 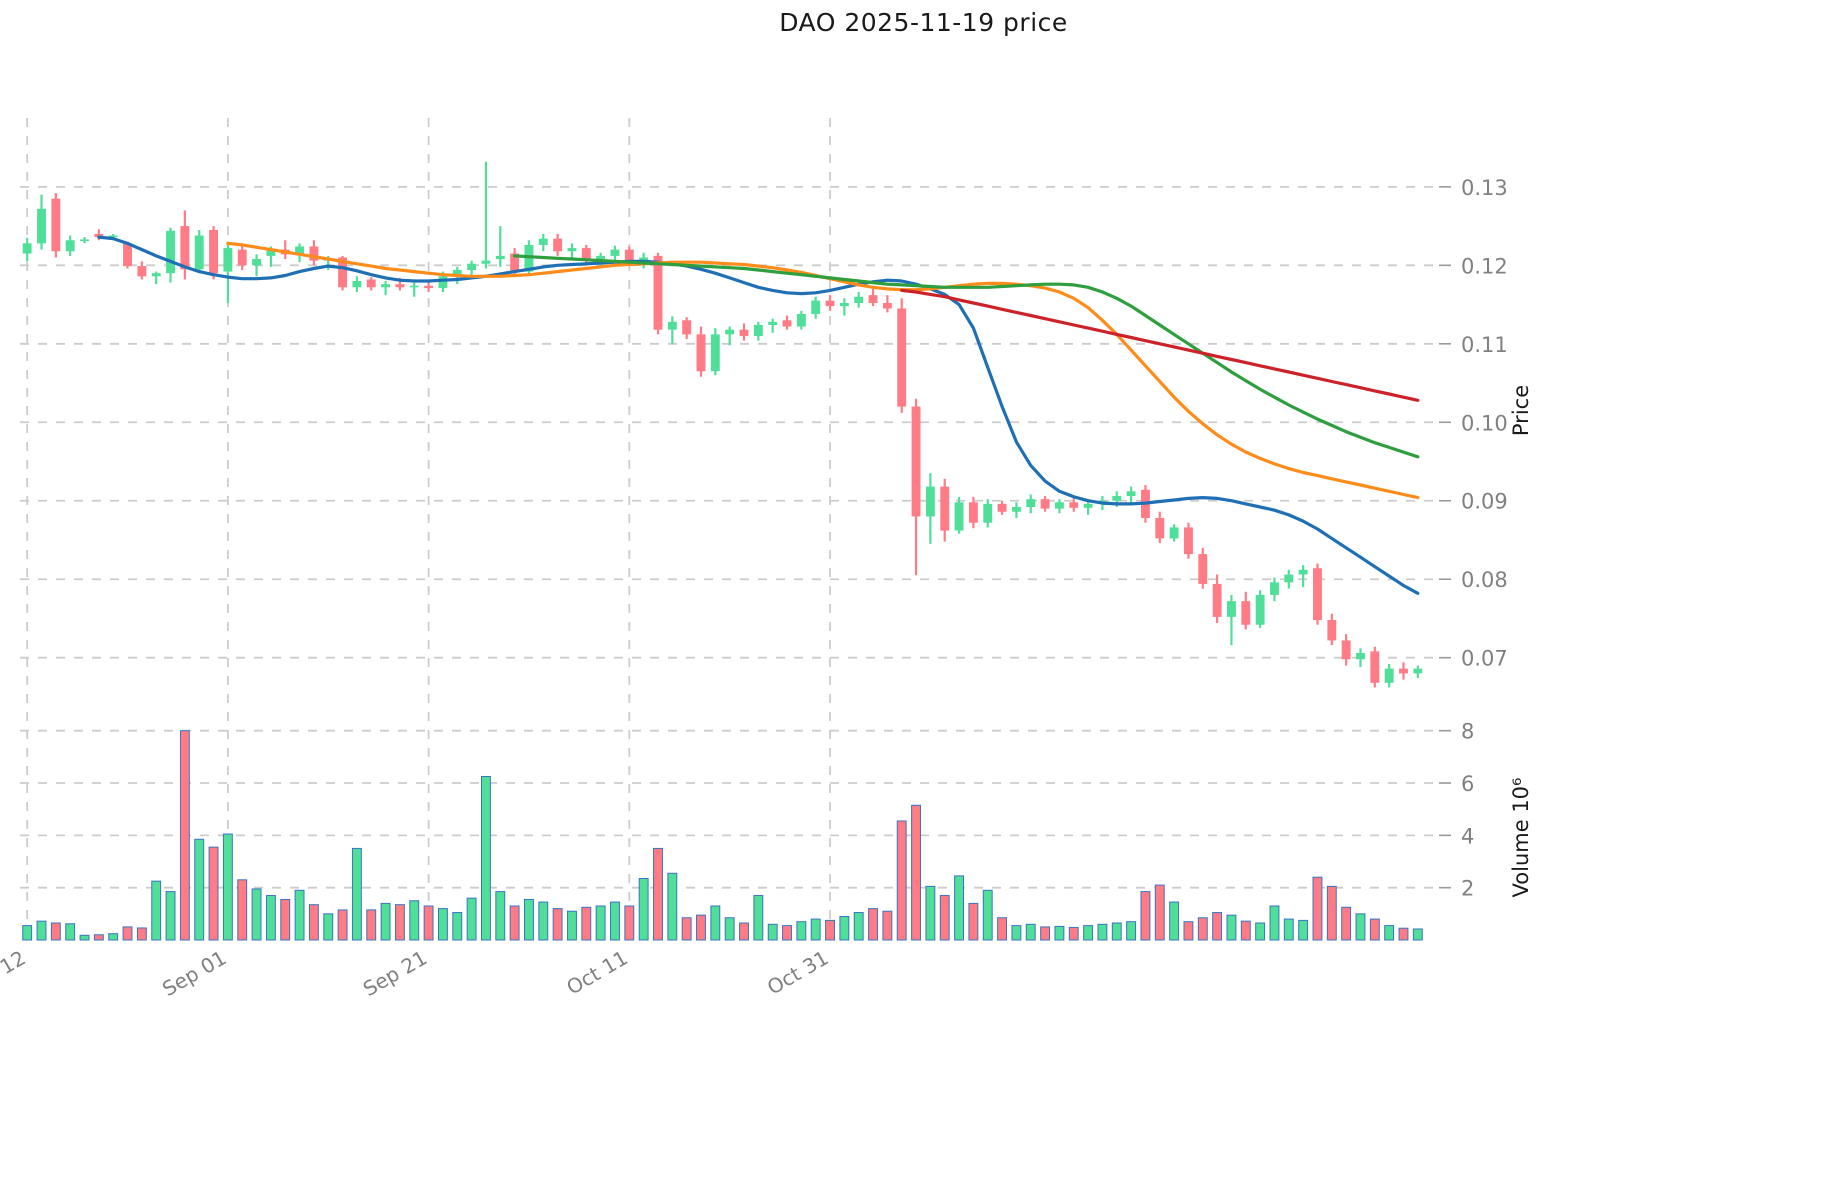 I want to click on price-tick-label: 0.11, so click(x=1484, y=345).